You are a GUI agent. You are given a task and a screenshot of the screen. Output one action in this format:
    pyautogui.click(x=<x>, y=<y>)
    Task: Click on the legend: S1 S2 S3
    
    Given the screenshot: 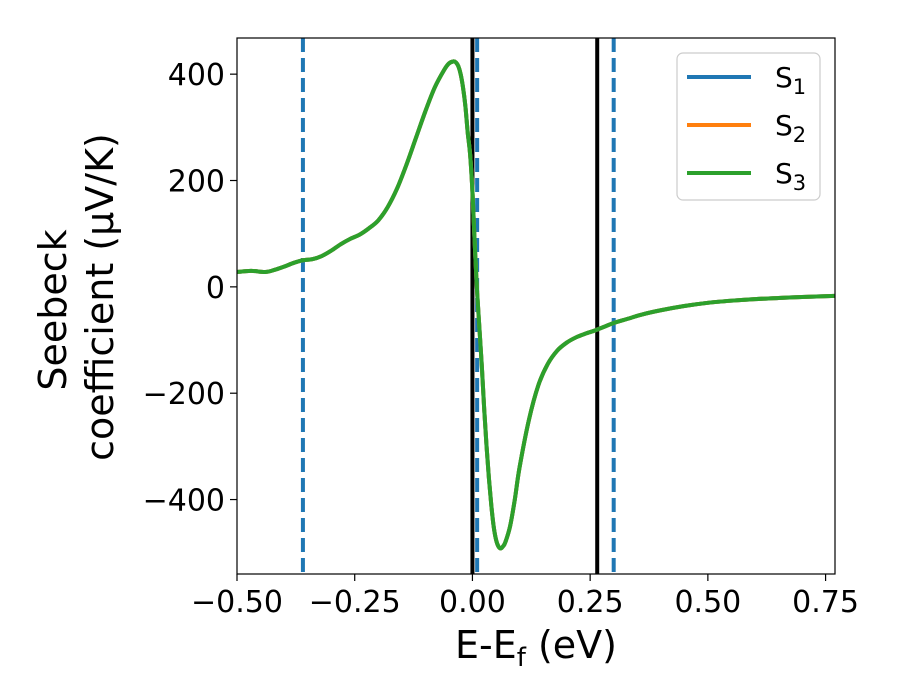 What is the action you would take?
    pyautogui.click(x=748, y=126)
    